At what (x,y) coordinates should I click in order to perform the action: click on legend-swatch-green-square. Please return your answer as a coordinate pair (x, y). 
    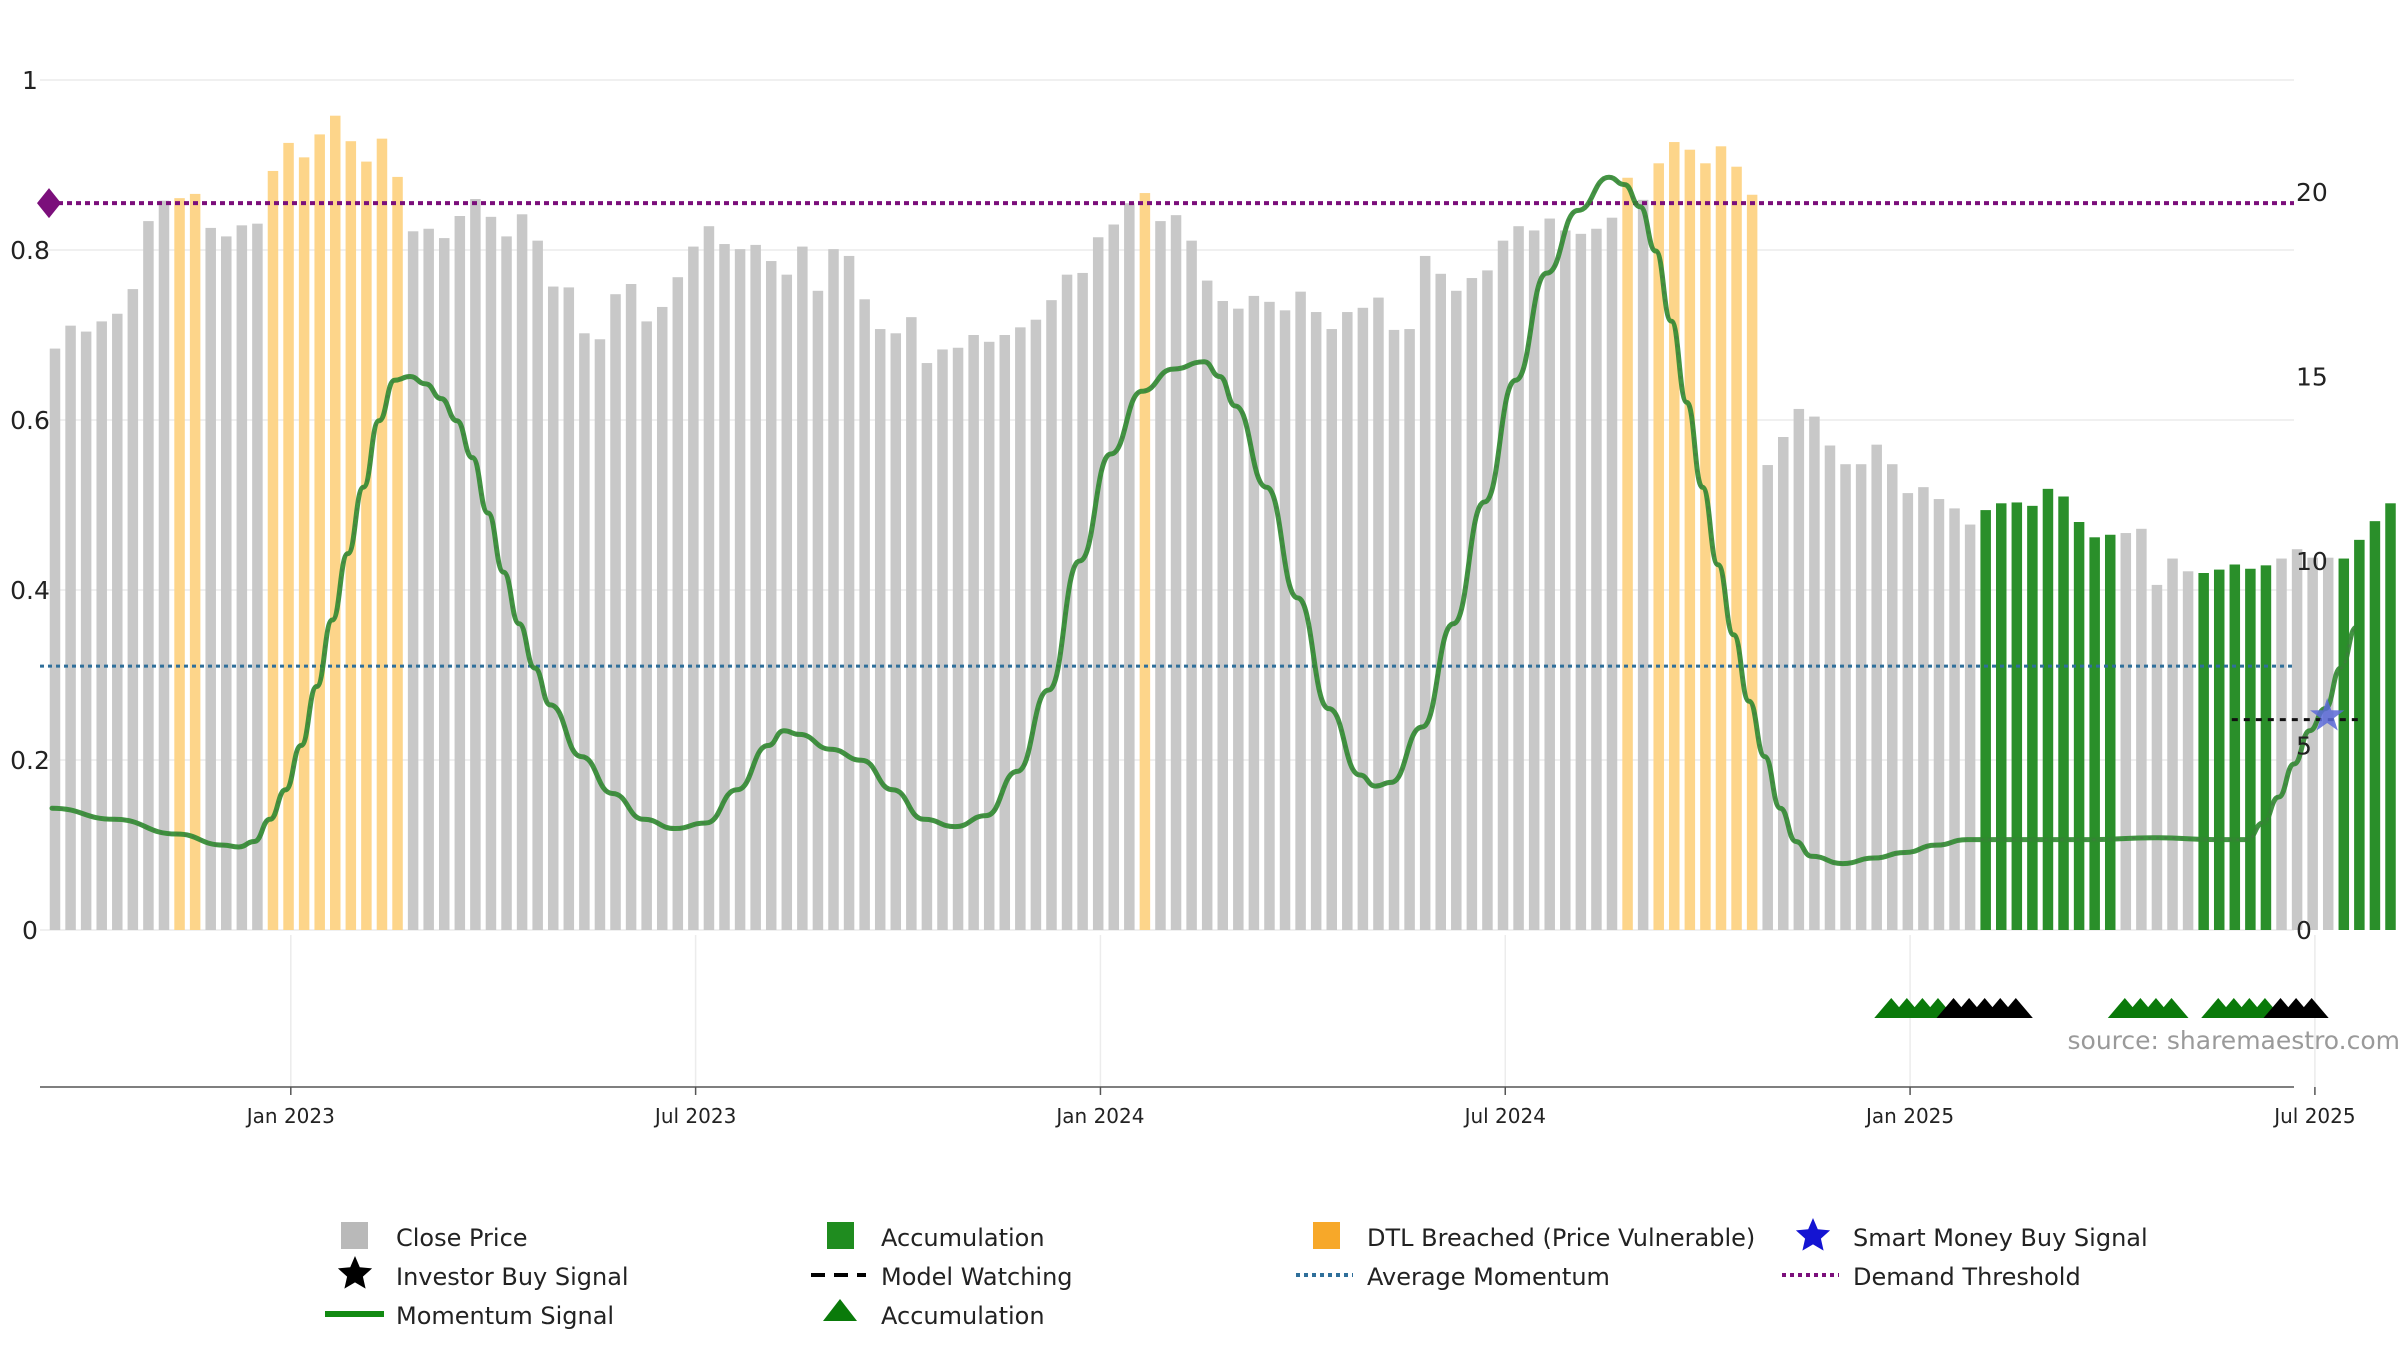
    Looking at the image, I should click on (840, 1235).